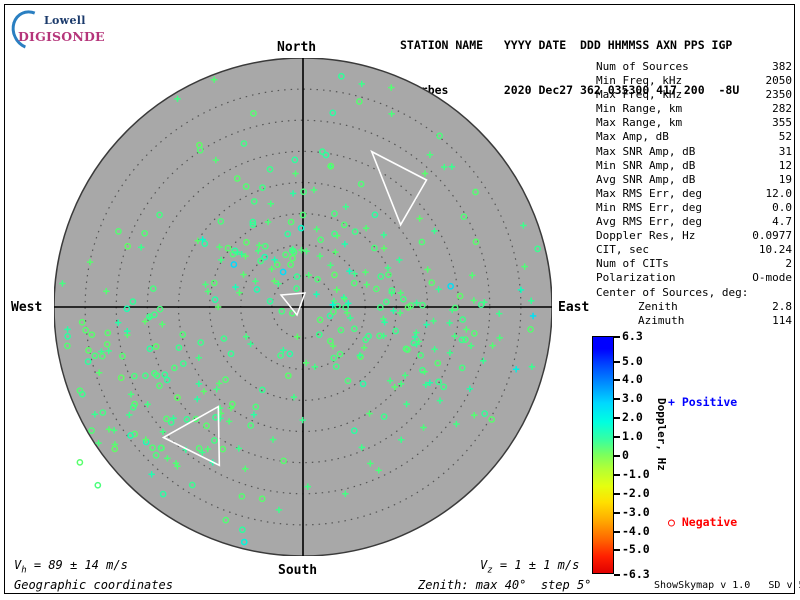 This screenshot has height=600, width=800. What do you see at coordinates (632, 336) in the screenshot?
I see `colorbar-tick-label: 6.3` at bounding box center [632, 336].